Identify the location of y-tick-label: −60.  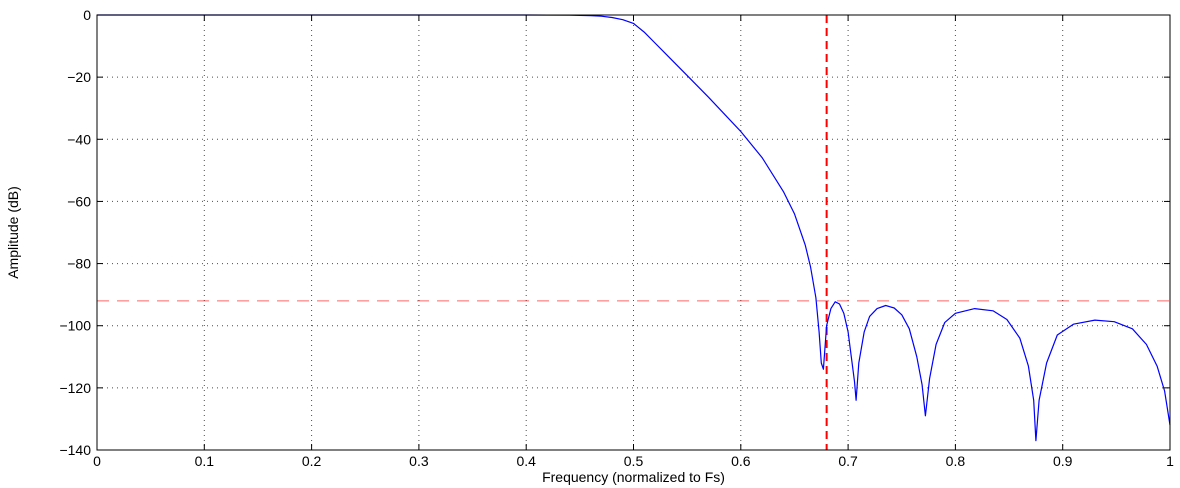
(79, 201).